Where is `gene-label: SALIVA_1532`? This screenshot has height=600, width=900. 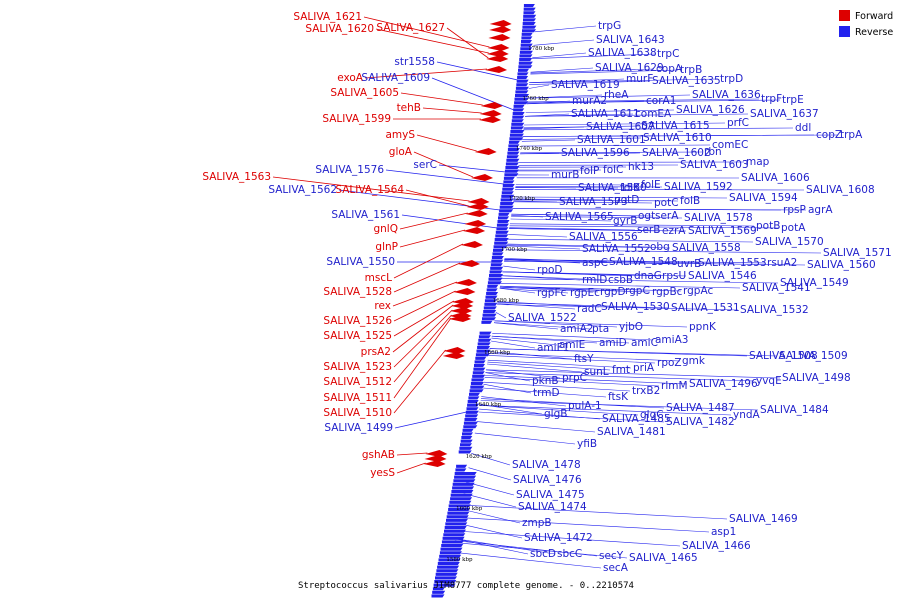 gene-label: SALIVA_1532 is located at coordinates (774, 310).